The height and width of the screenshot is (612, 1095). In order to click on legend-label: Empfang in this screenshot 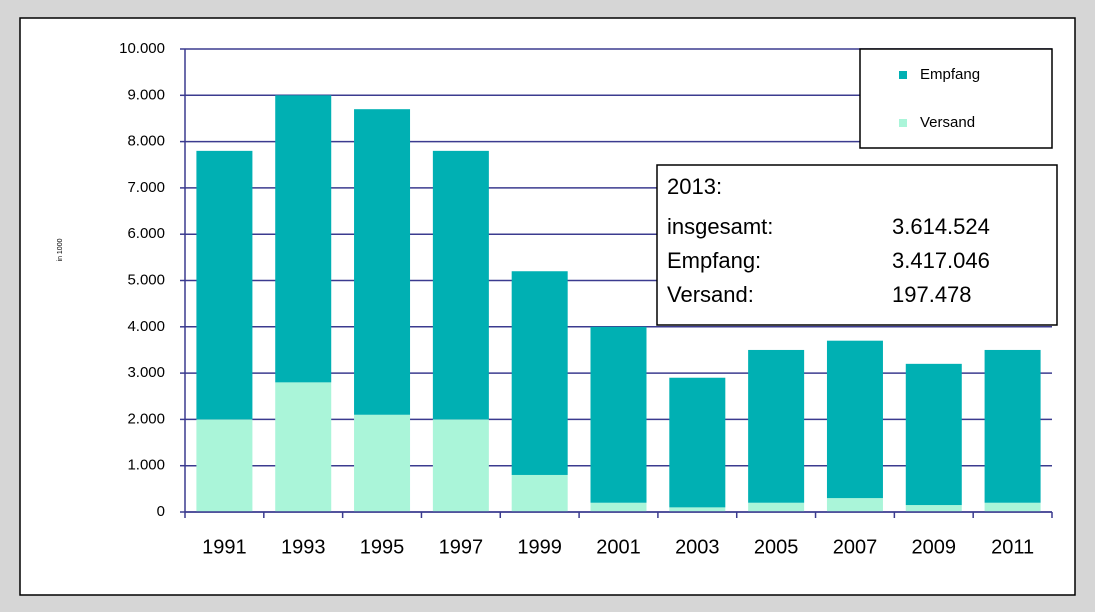, I will do `click(950, 74)`.